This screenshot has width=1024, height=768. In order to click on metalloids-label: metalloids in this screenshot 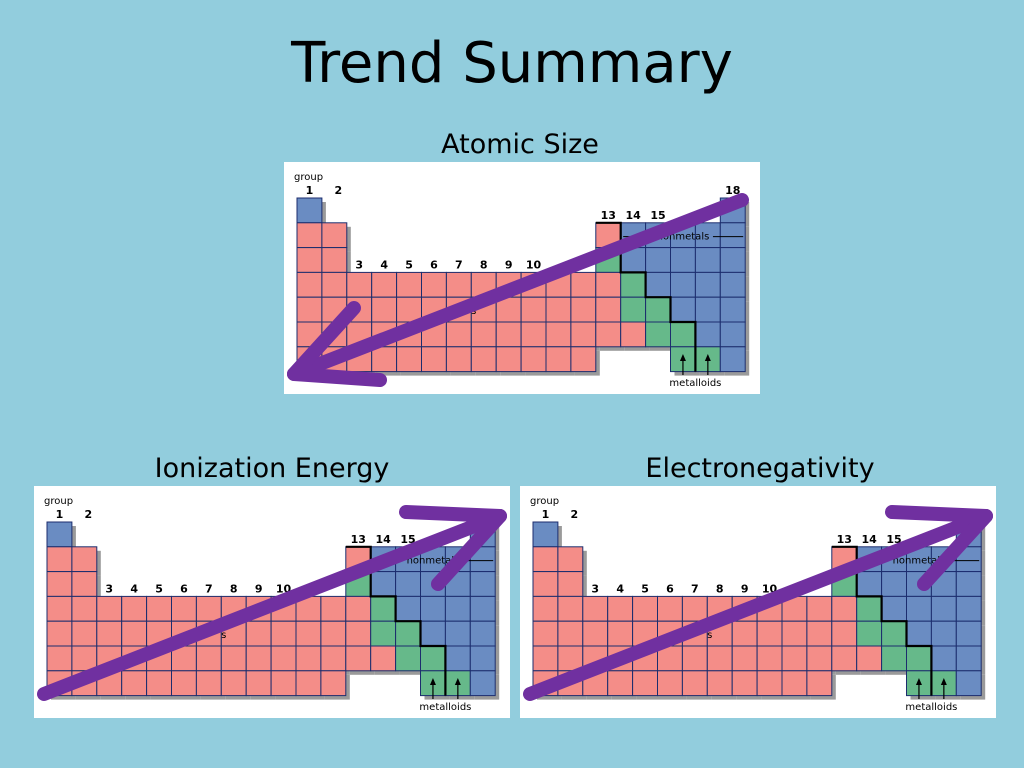, I will do `click(445, 707)`.